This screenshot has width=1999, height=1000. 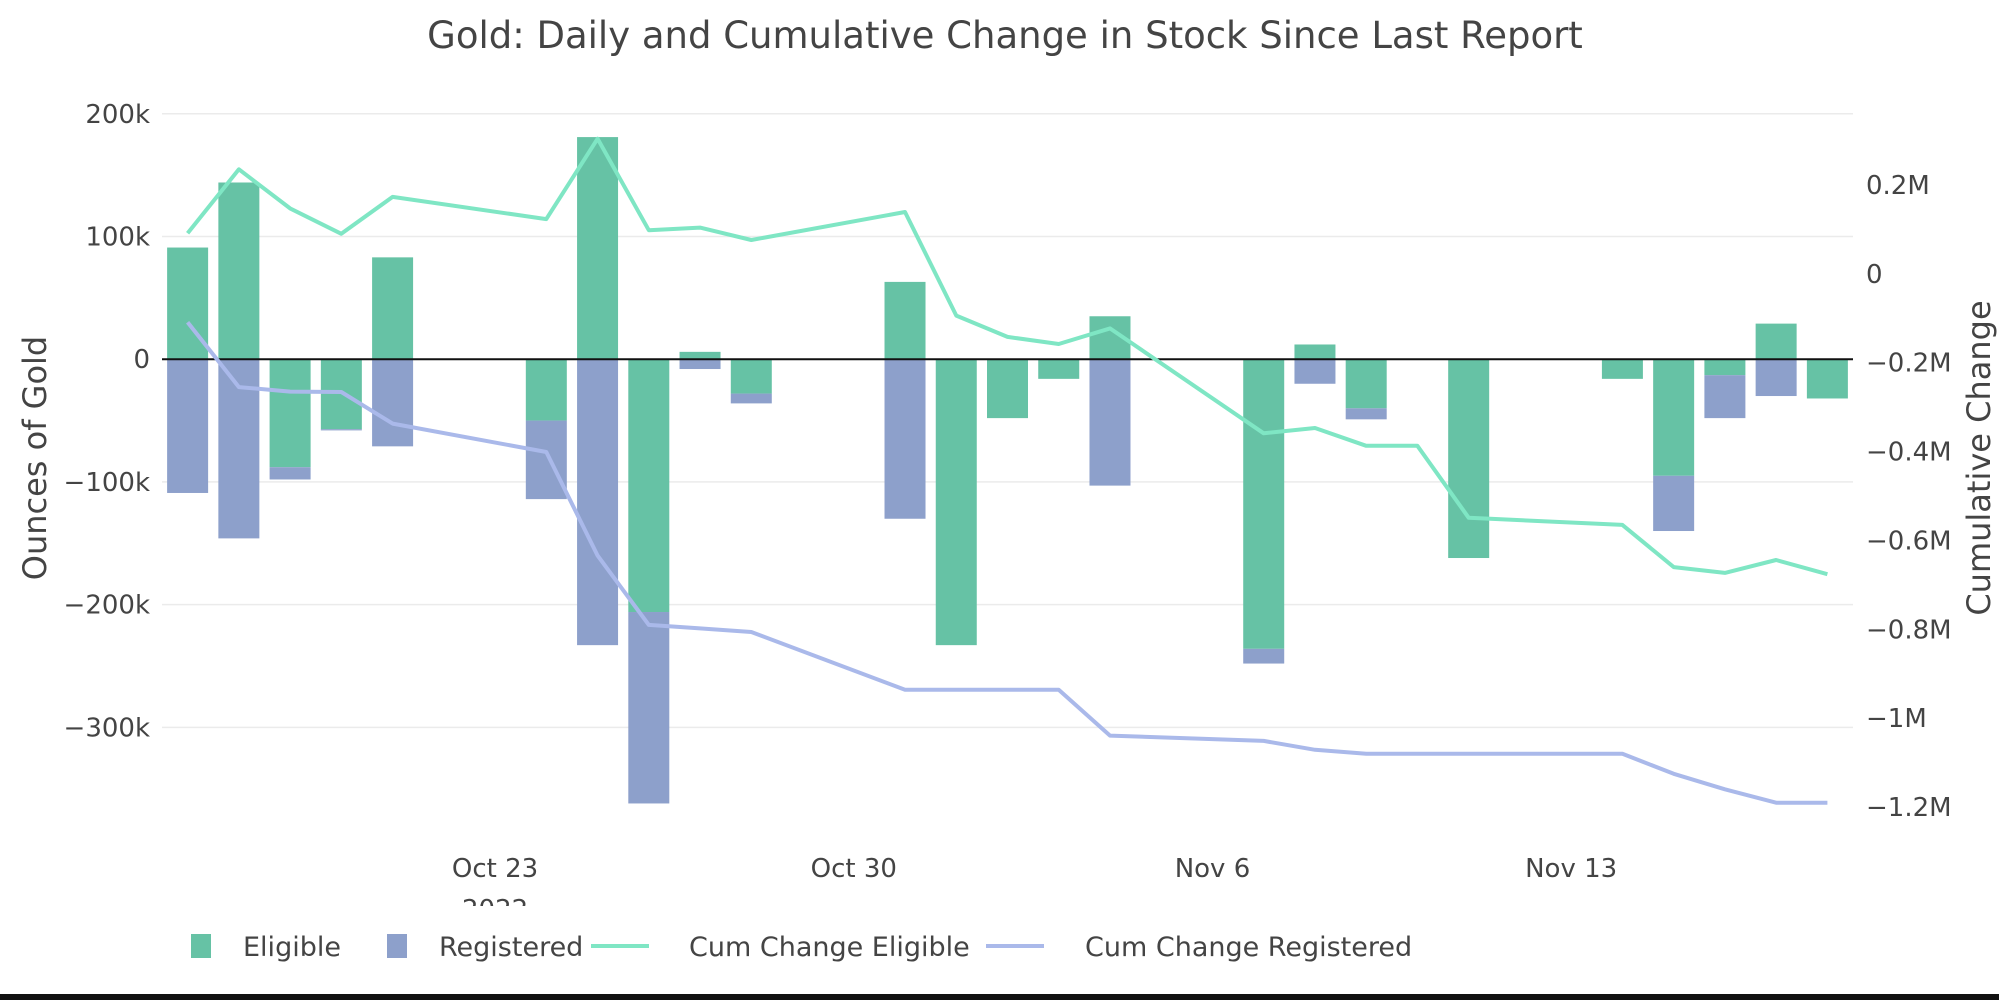 I want to click on y2-tick-label: −0.6M, so click(x=1909, y=541).